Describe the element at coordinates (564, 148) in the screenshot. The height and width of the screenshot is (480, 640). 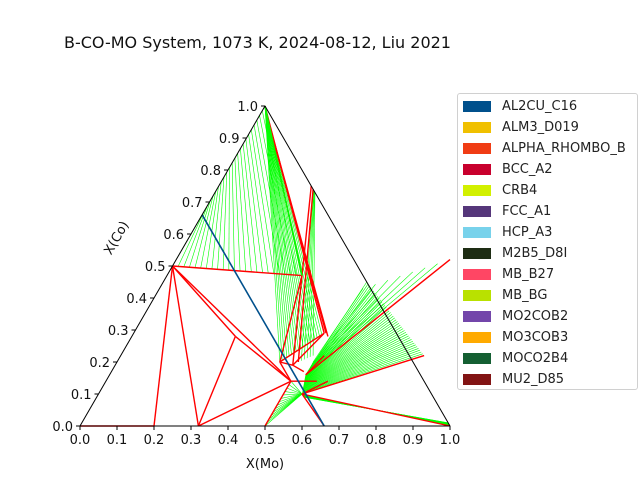
I see `legend-label: ALPHA_RHOMBO_B` at that location.